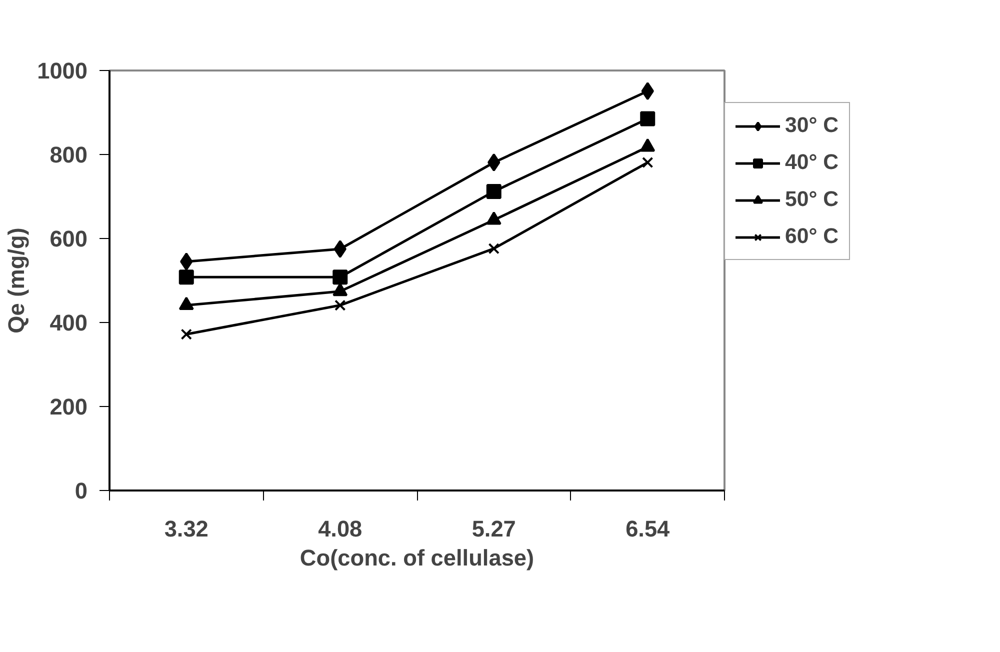  What do you see at coordinates (417, 557) in the screenshot?
I see `x-axis-title: Co(conc. of cellulase)` at bounding box center [417, 557].